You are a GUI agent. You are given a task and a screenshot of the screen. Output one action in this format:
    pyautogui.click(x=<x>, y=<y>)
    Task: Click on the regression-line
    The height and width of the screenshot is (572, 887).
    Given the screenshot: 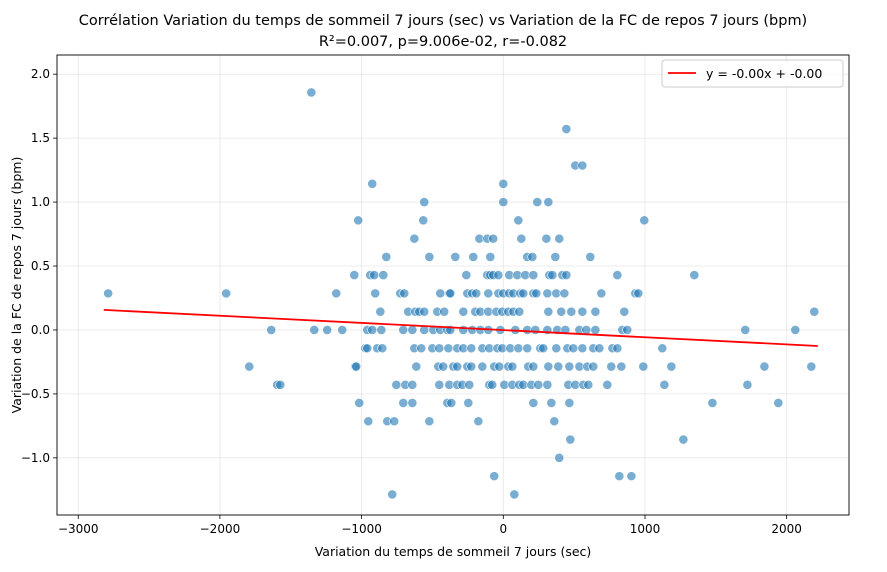 What is the action you would take?
    pyautogui.click(x=460, y=327)
    